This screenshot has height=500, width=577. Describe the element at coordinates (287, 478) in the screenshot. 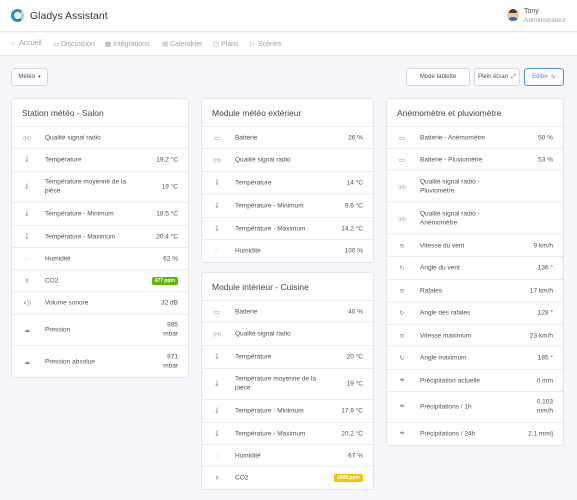

I see `sensor-row: ıl CO2 1008 ppm` at that location.